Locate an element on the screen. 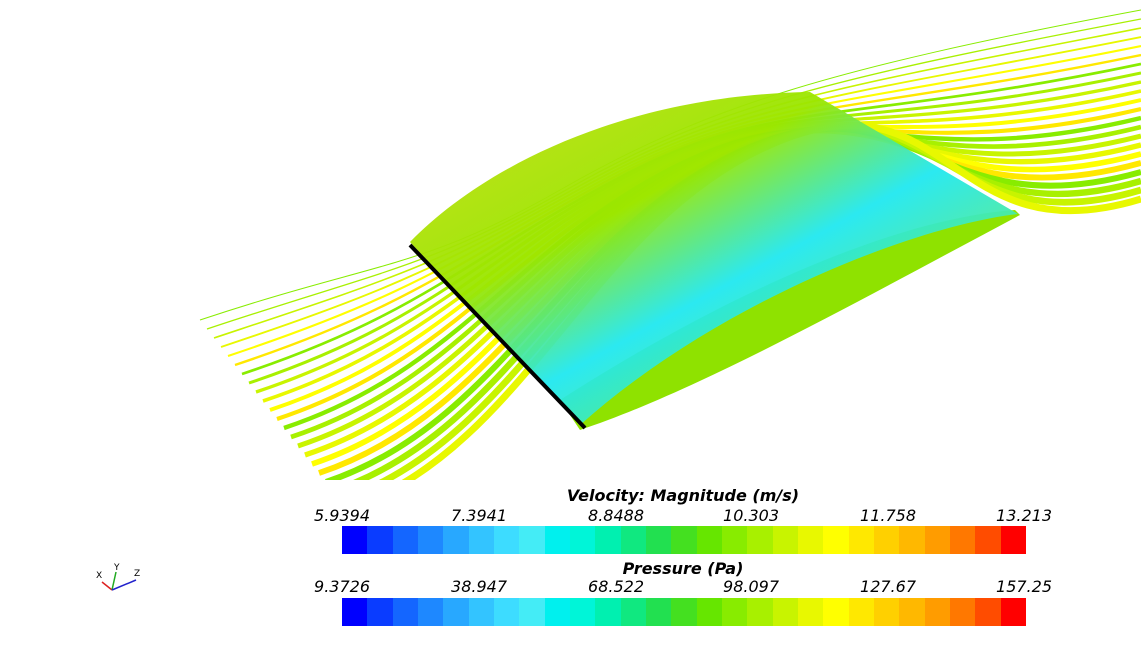 The height and width of the screenshot is (660, 1141). pressure-tick: 9.3726 is located at coordinates (342, 586).